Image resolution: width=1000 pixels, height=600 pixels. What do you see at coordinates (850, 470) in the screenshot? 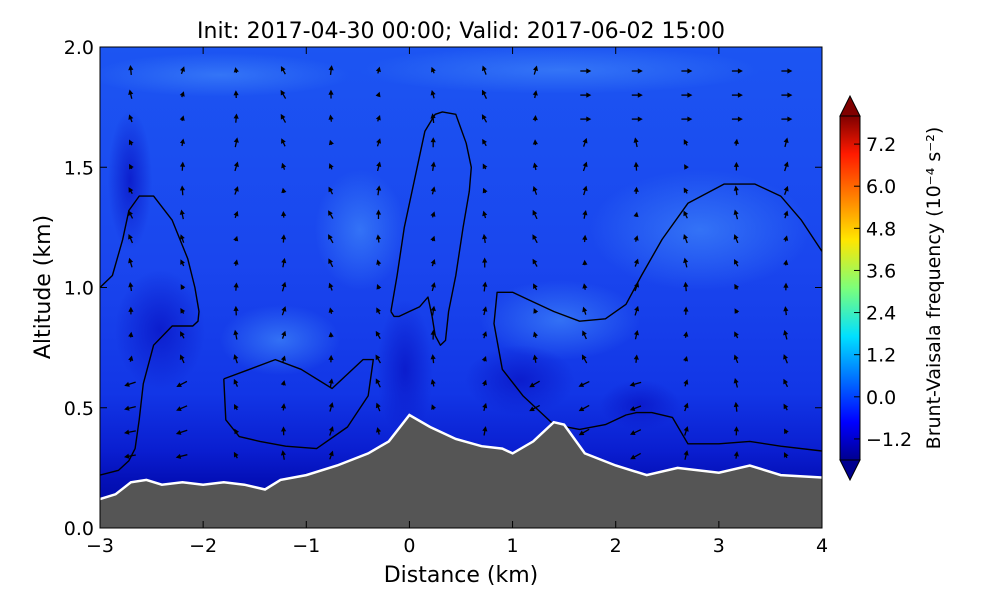
I see `colorbar-extend-bottom` at bounding box center [850, 470].